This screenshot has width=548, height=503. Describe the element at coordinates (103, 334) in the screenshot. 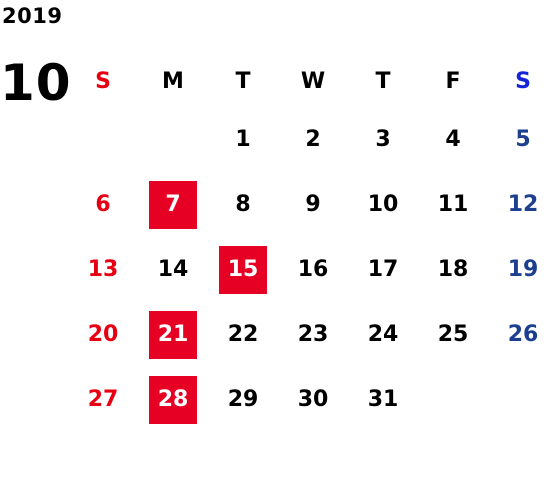

I see `day-cell-sunday: 20` at that location.